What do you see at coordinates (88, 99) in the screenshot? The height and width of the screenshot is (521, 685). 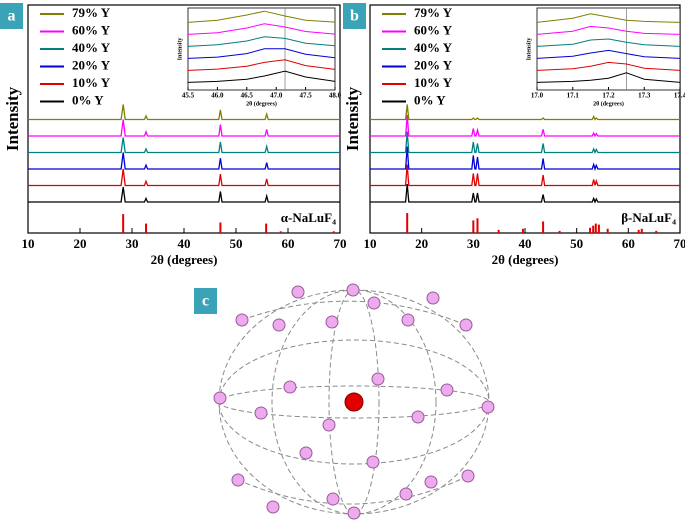 I see `legend-label: 0% Y` at bounding box center [88, 99].